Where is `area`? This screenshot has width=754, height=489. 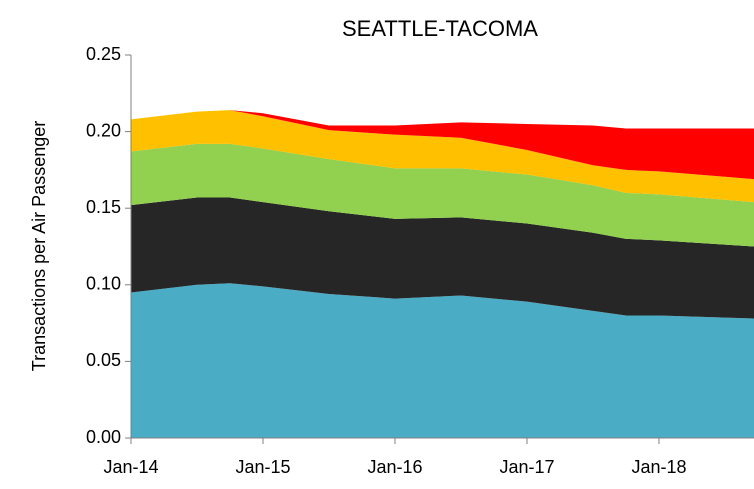
area is located at coordinates (442, 145).